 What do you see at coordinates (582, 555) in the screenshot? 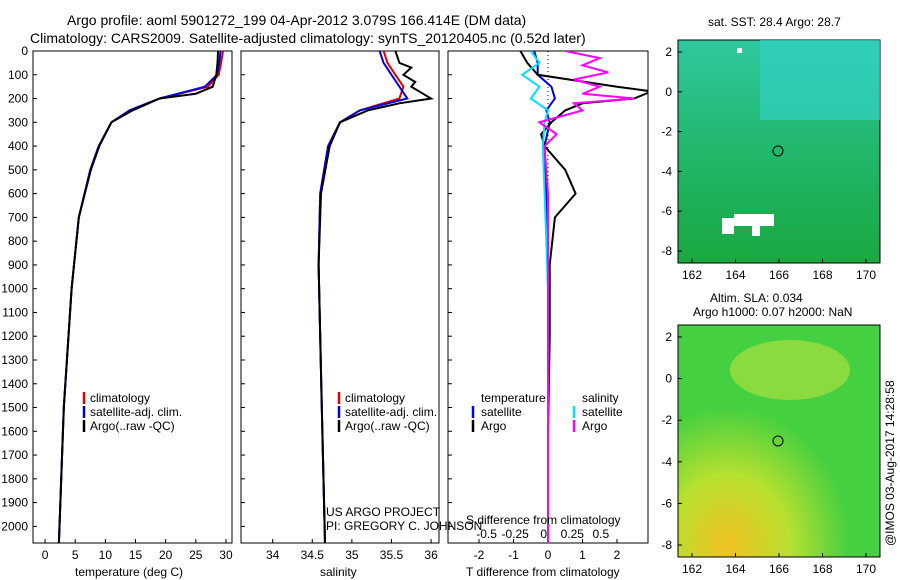
I see `difference-t-tick-label: 1` at bounding box center [582, 555].